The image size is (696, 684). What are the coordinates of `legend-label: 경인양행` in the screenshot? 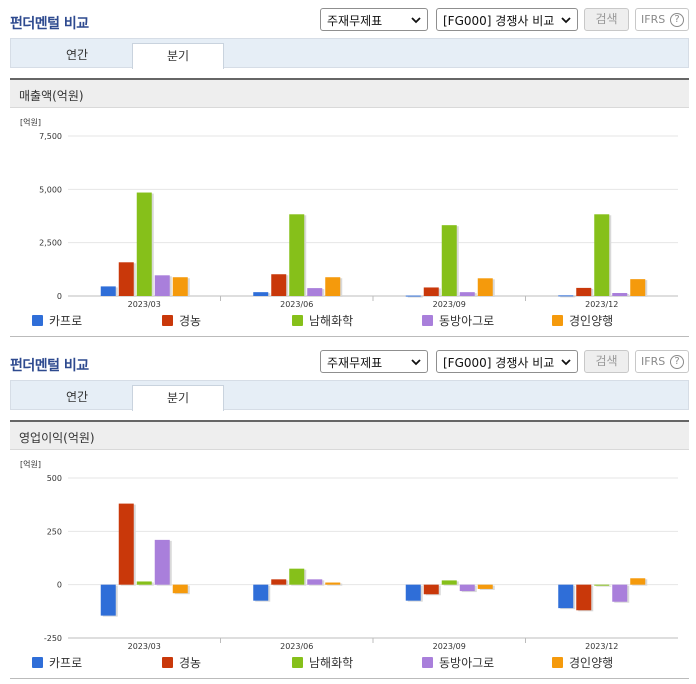 It's located at (591, 663).